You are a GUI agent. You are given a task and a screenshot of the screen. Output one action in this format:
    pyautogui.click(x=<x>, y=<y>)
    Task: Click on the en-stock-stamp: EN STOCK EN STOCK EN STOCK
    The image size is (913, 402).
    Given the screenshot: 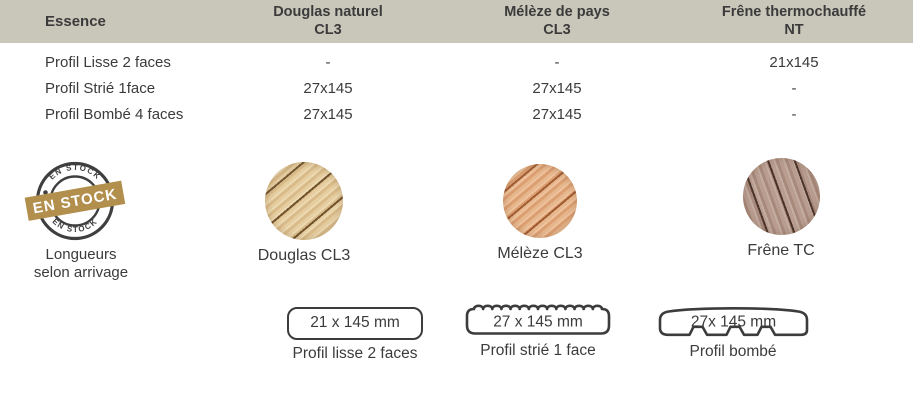 What is the action you would take?
    pyautogui.click(x=75, y=201)
    